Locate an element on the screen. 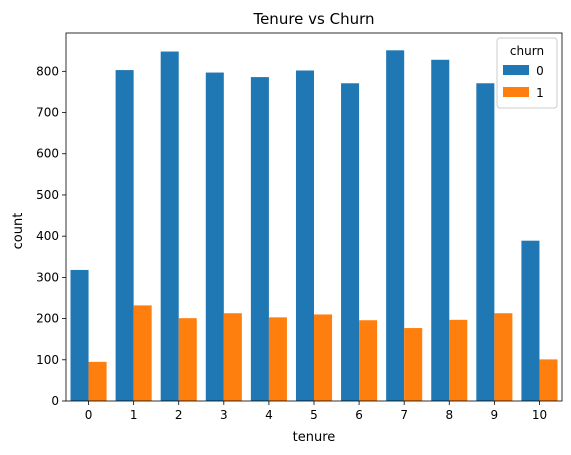  x-tick-label: 10 is located at coordinates (539, 415).